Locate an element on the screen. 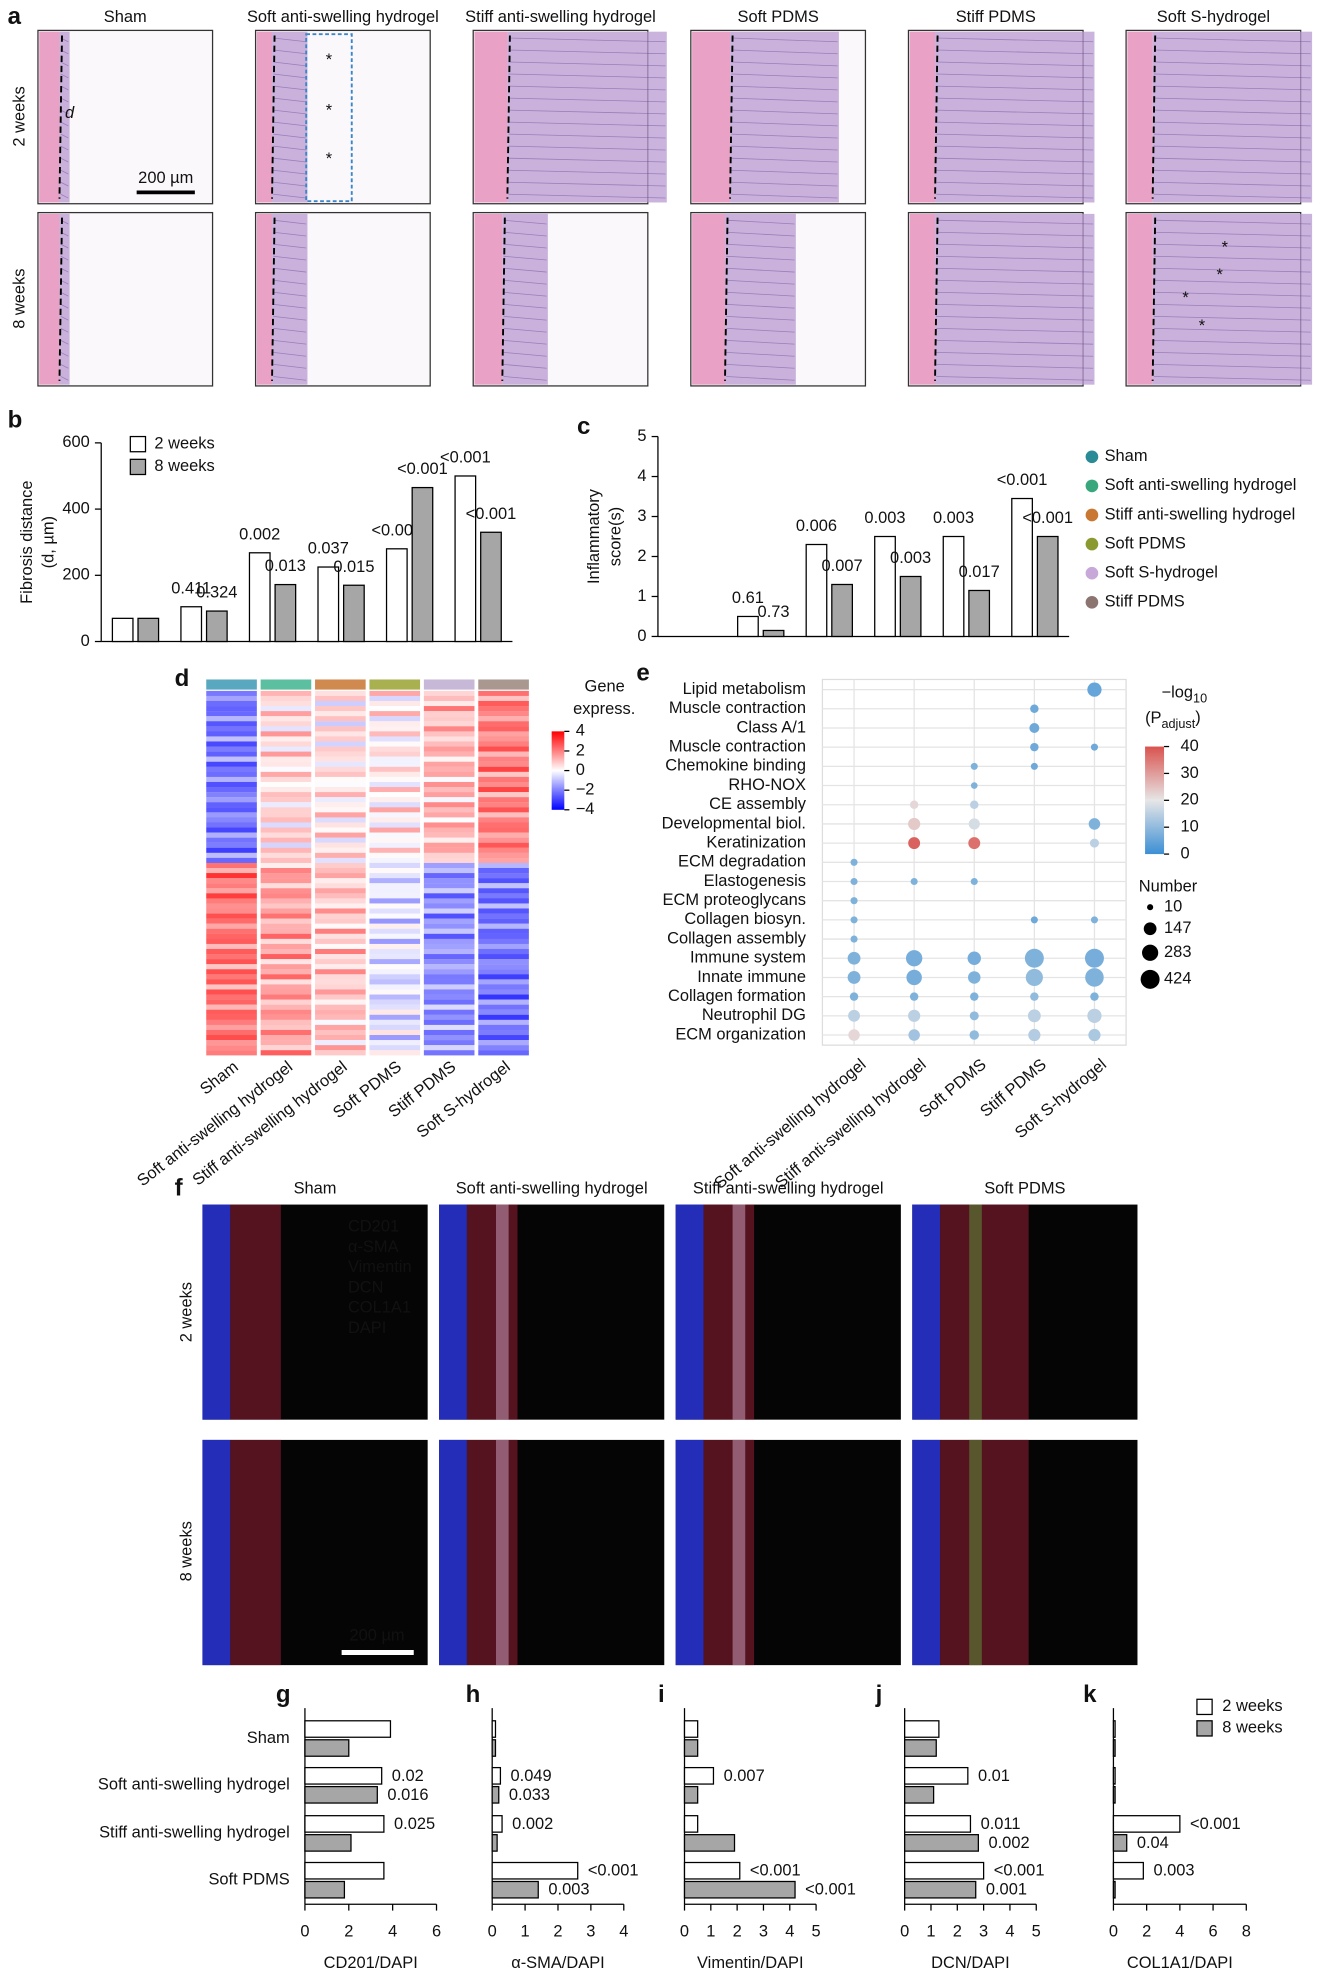 The image size is (1326, 1984). marker-label: DAPI is located at coordinates (367, 1328).